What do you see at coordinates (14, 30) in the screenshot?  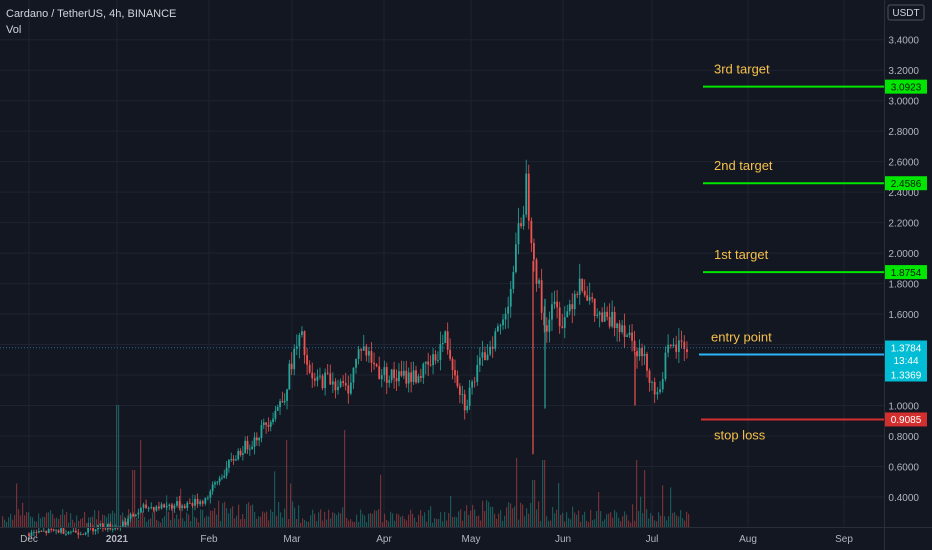 I see `volume-indicator-label: Vol` at bounding box center [14, 30].